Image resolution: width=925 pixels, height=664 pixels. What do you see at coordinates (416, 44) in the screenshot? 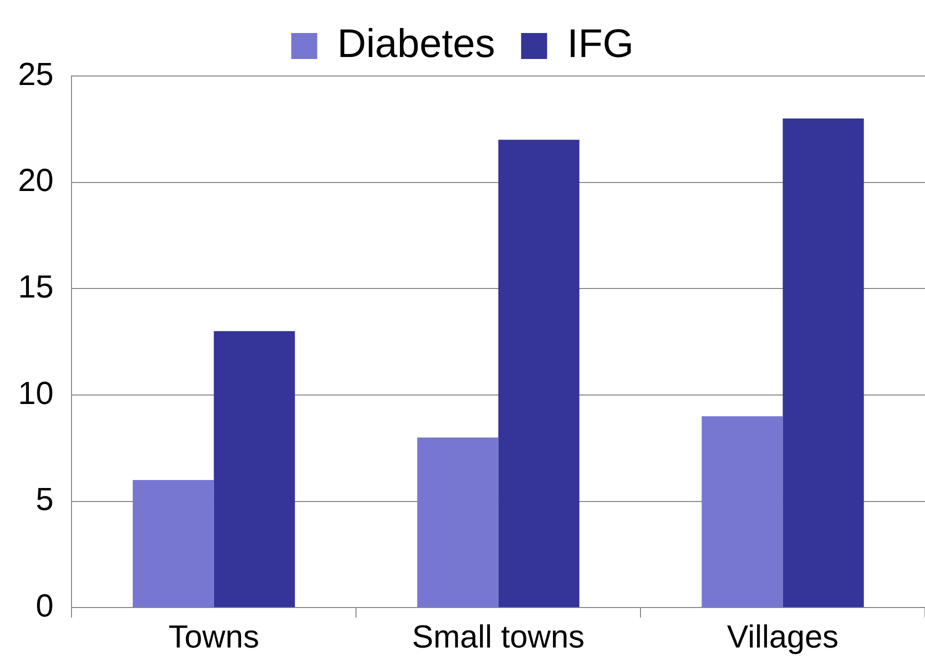
I see `legend-label: Diabetes` at bounding box center [416, 44].